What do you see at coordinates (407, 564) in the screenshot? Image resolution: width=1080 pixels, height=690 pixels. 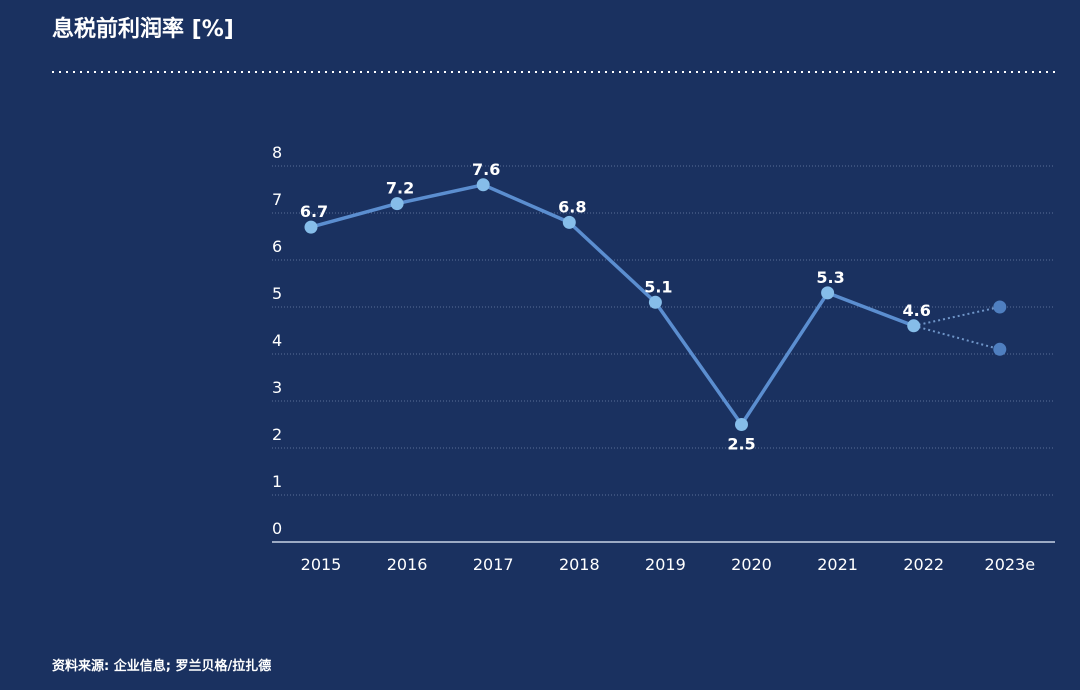 I see `x-tick-label: 2016` at bounding box center [407, 564].